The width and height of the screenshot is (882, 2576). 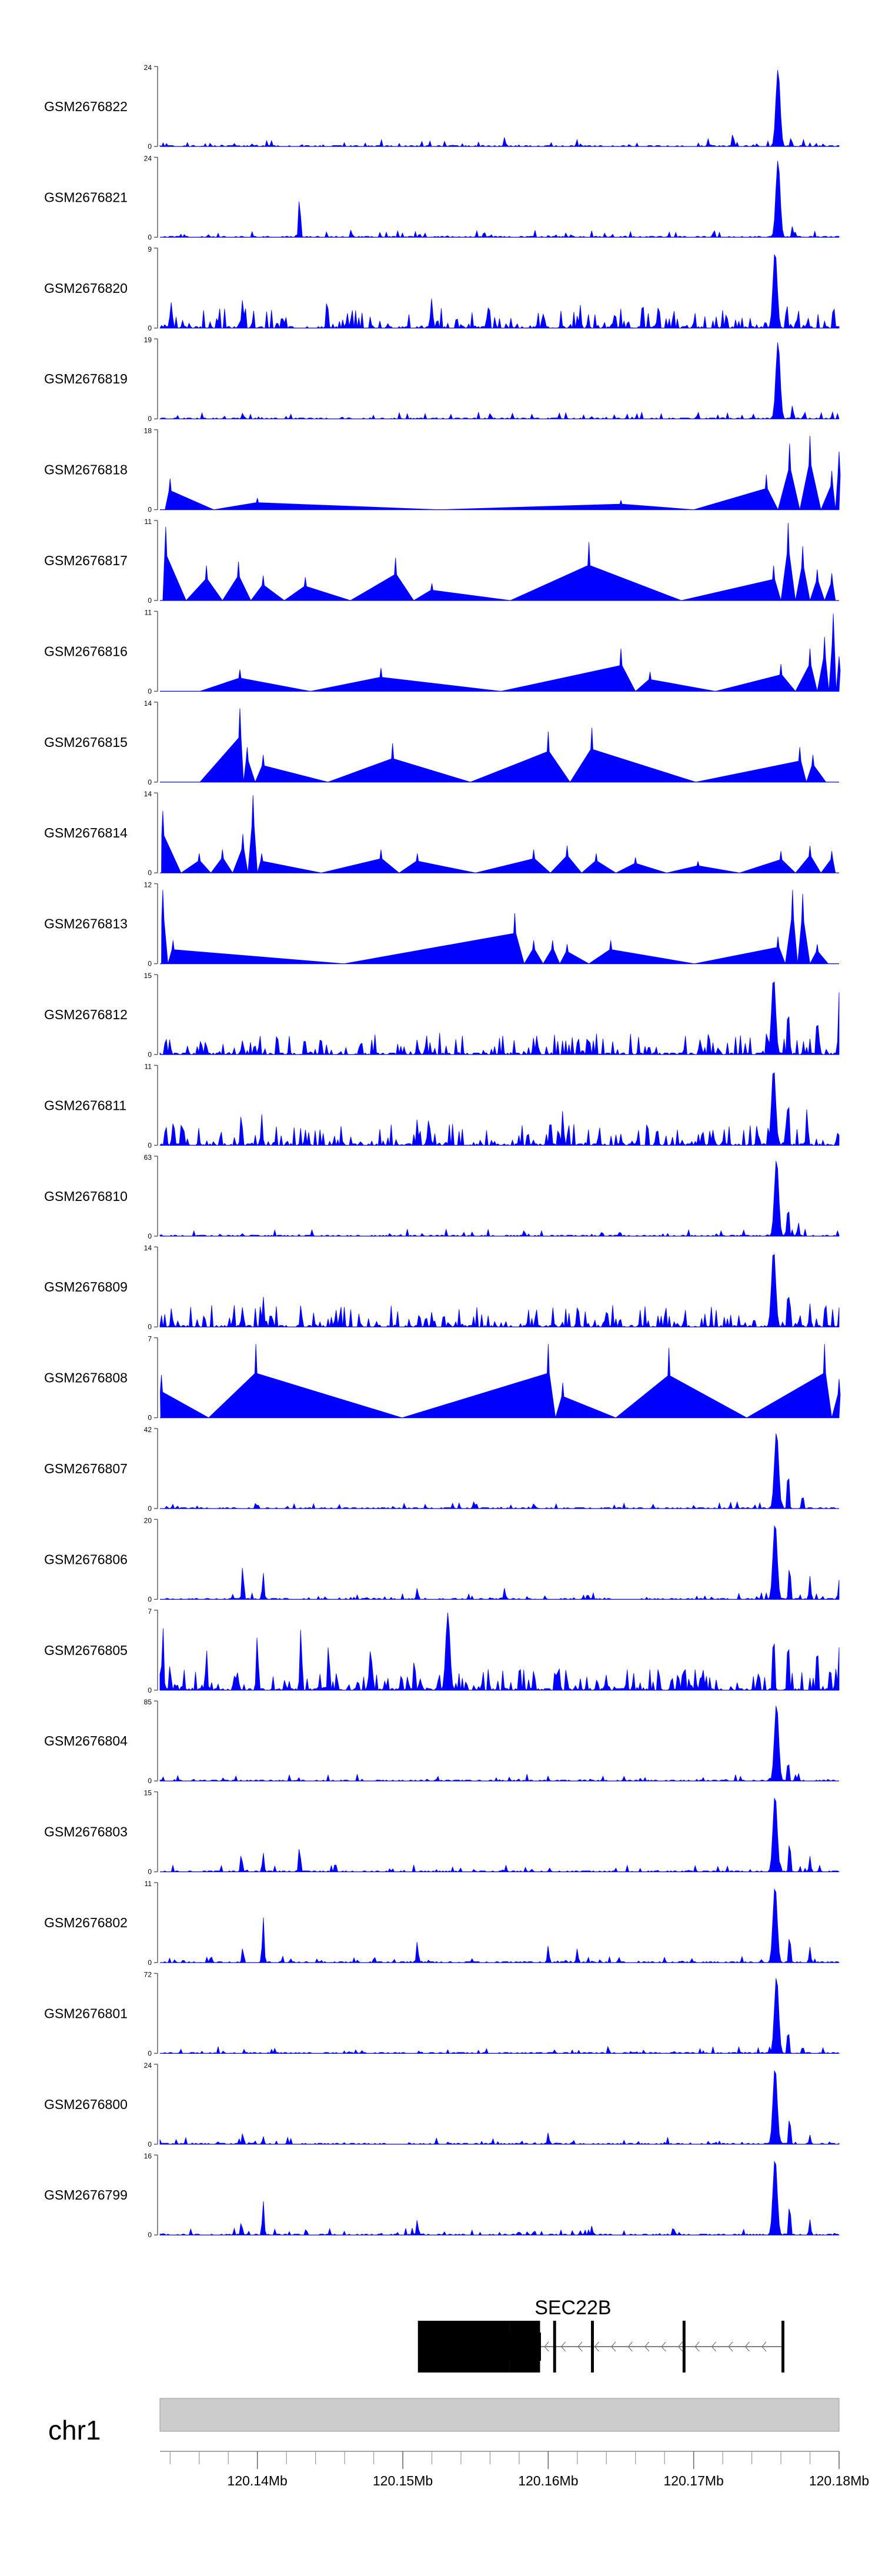 What do you see at coordinates (86, 106) in the screenshot?
I see `track-label: GSM2676822` at bounding box center [86, 106].